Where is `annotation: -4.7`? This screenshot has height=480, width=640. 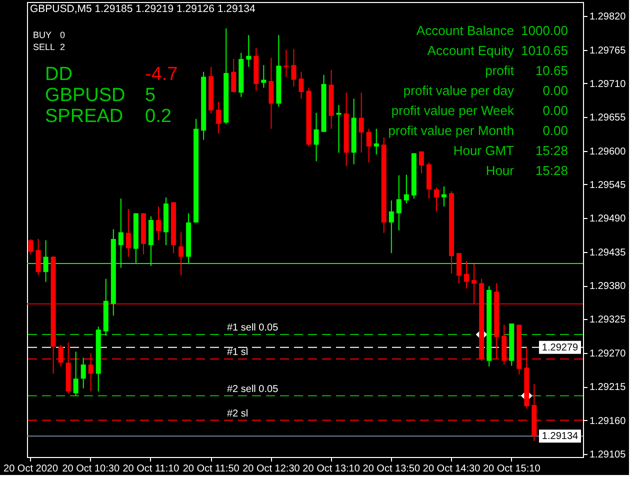 annotation: -4.7 is located at coordinates (161, 74).